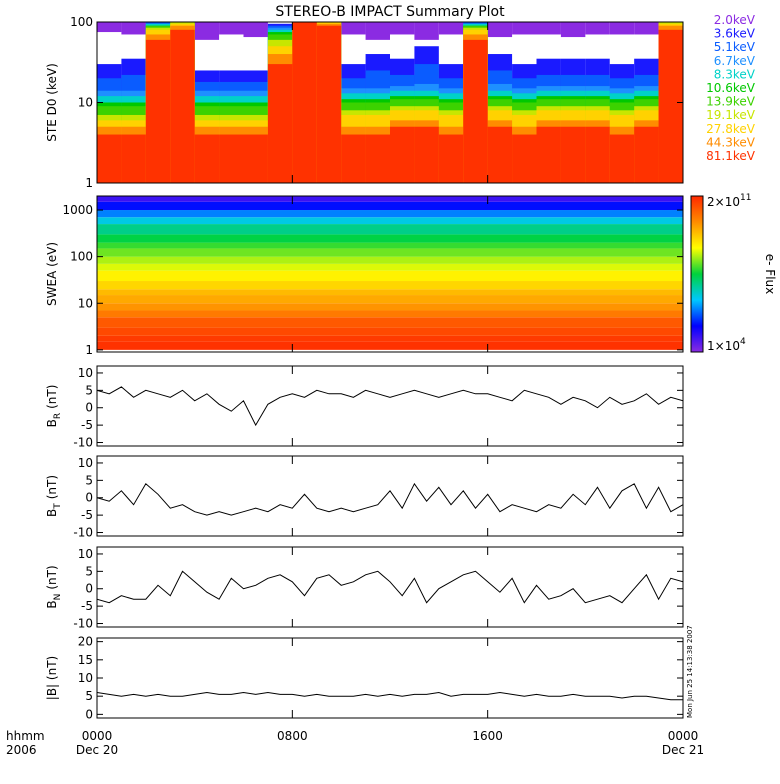  I want to click on colorbar-exponent: 11, so click(745, 198).